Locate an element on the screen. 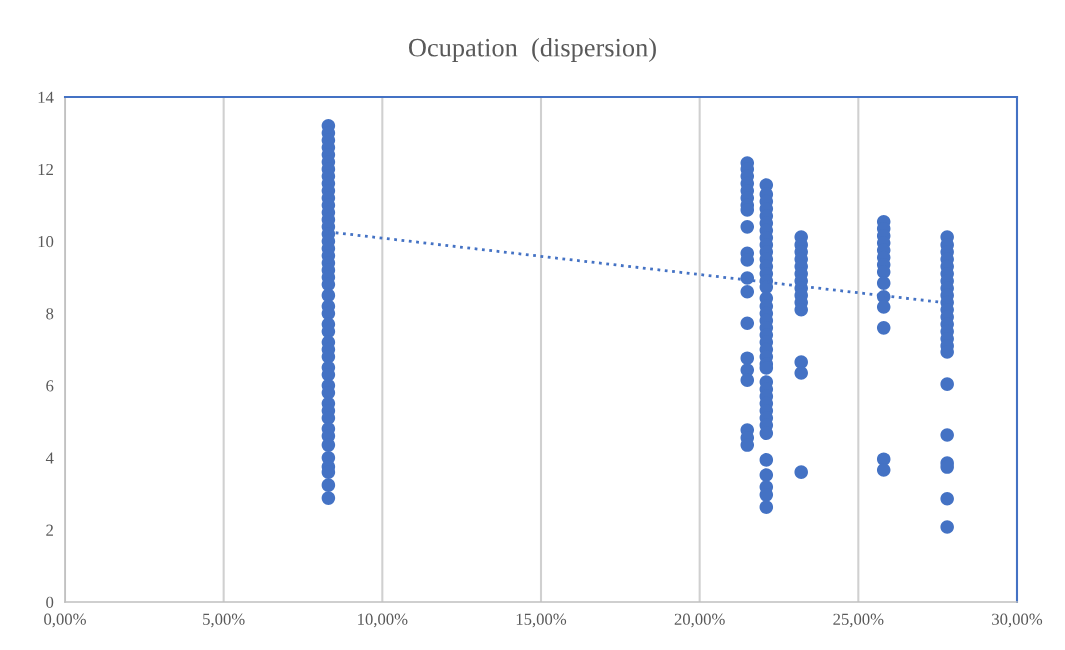 This screenshot has width=1065, height=650. y-tick-label: 4 is located at coordinates (49, 458).